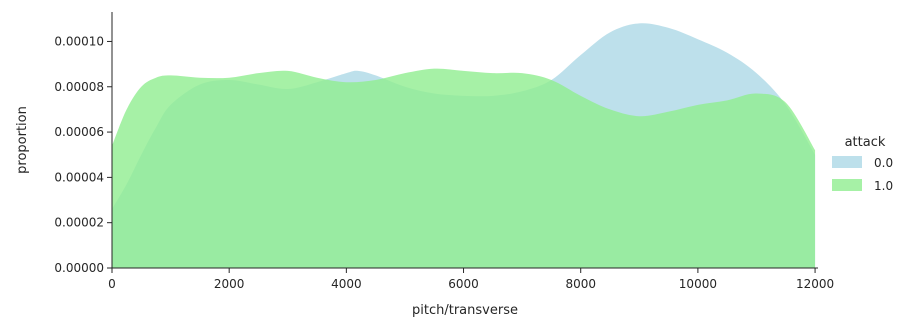 The height and width of the screenshot is (320, 903). Describe the element at coordinates (79, 41) in the screenshot. I see `y-tick-label: 0.00010` at that location.